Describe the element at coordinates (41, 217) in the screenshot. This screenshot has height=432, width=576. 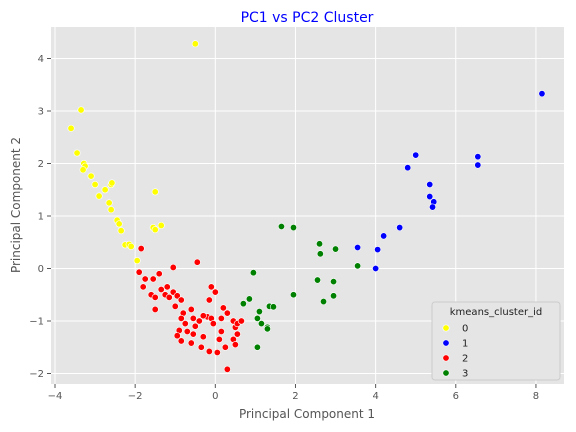
I see `y-tick-label: 1` at that location.